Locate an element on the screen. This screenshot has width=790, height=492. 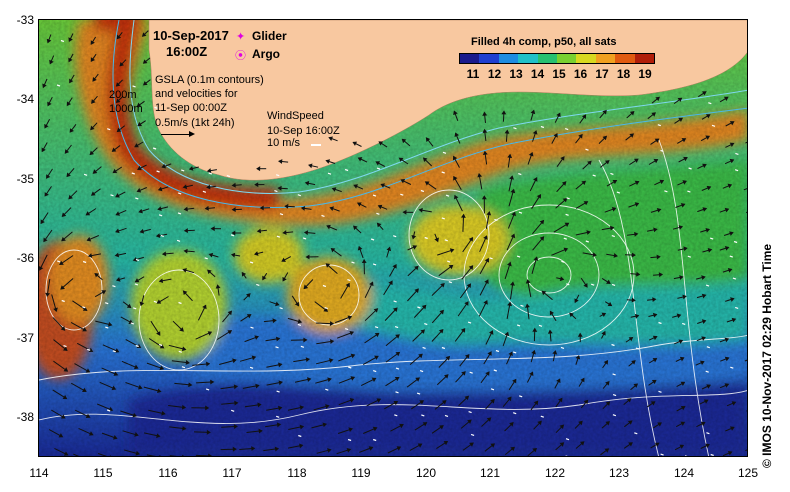
wind-scale-arrow-icon is located at coordinates (316, 145).